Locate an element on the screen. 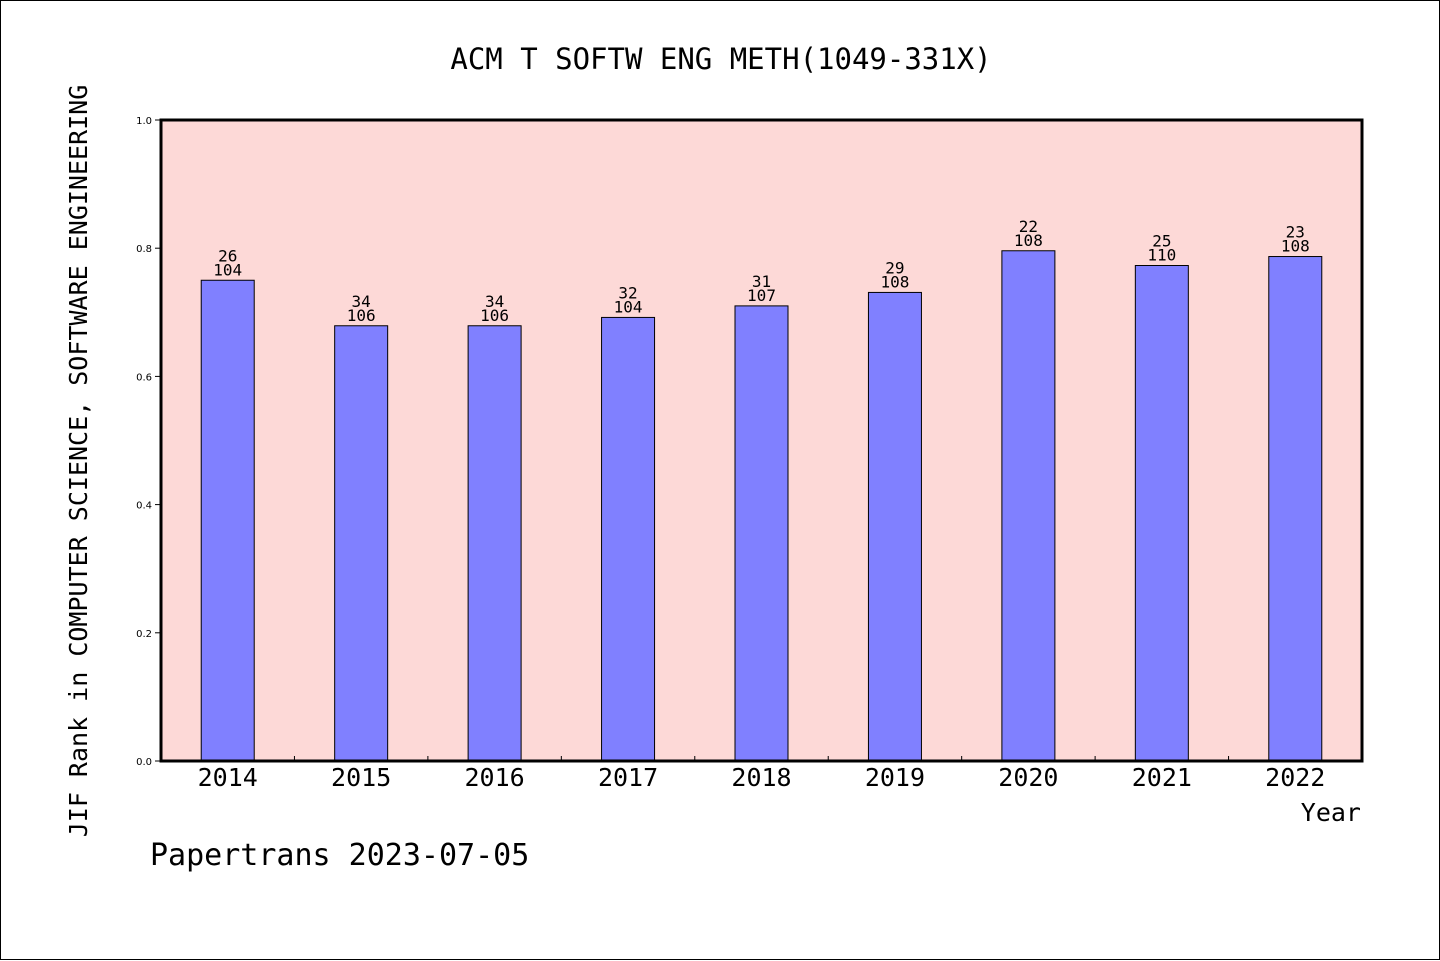  x-axis-label: Year is located at coordinates (1331, 812).